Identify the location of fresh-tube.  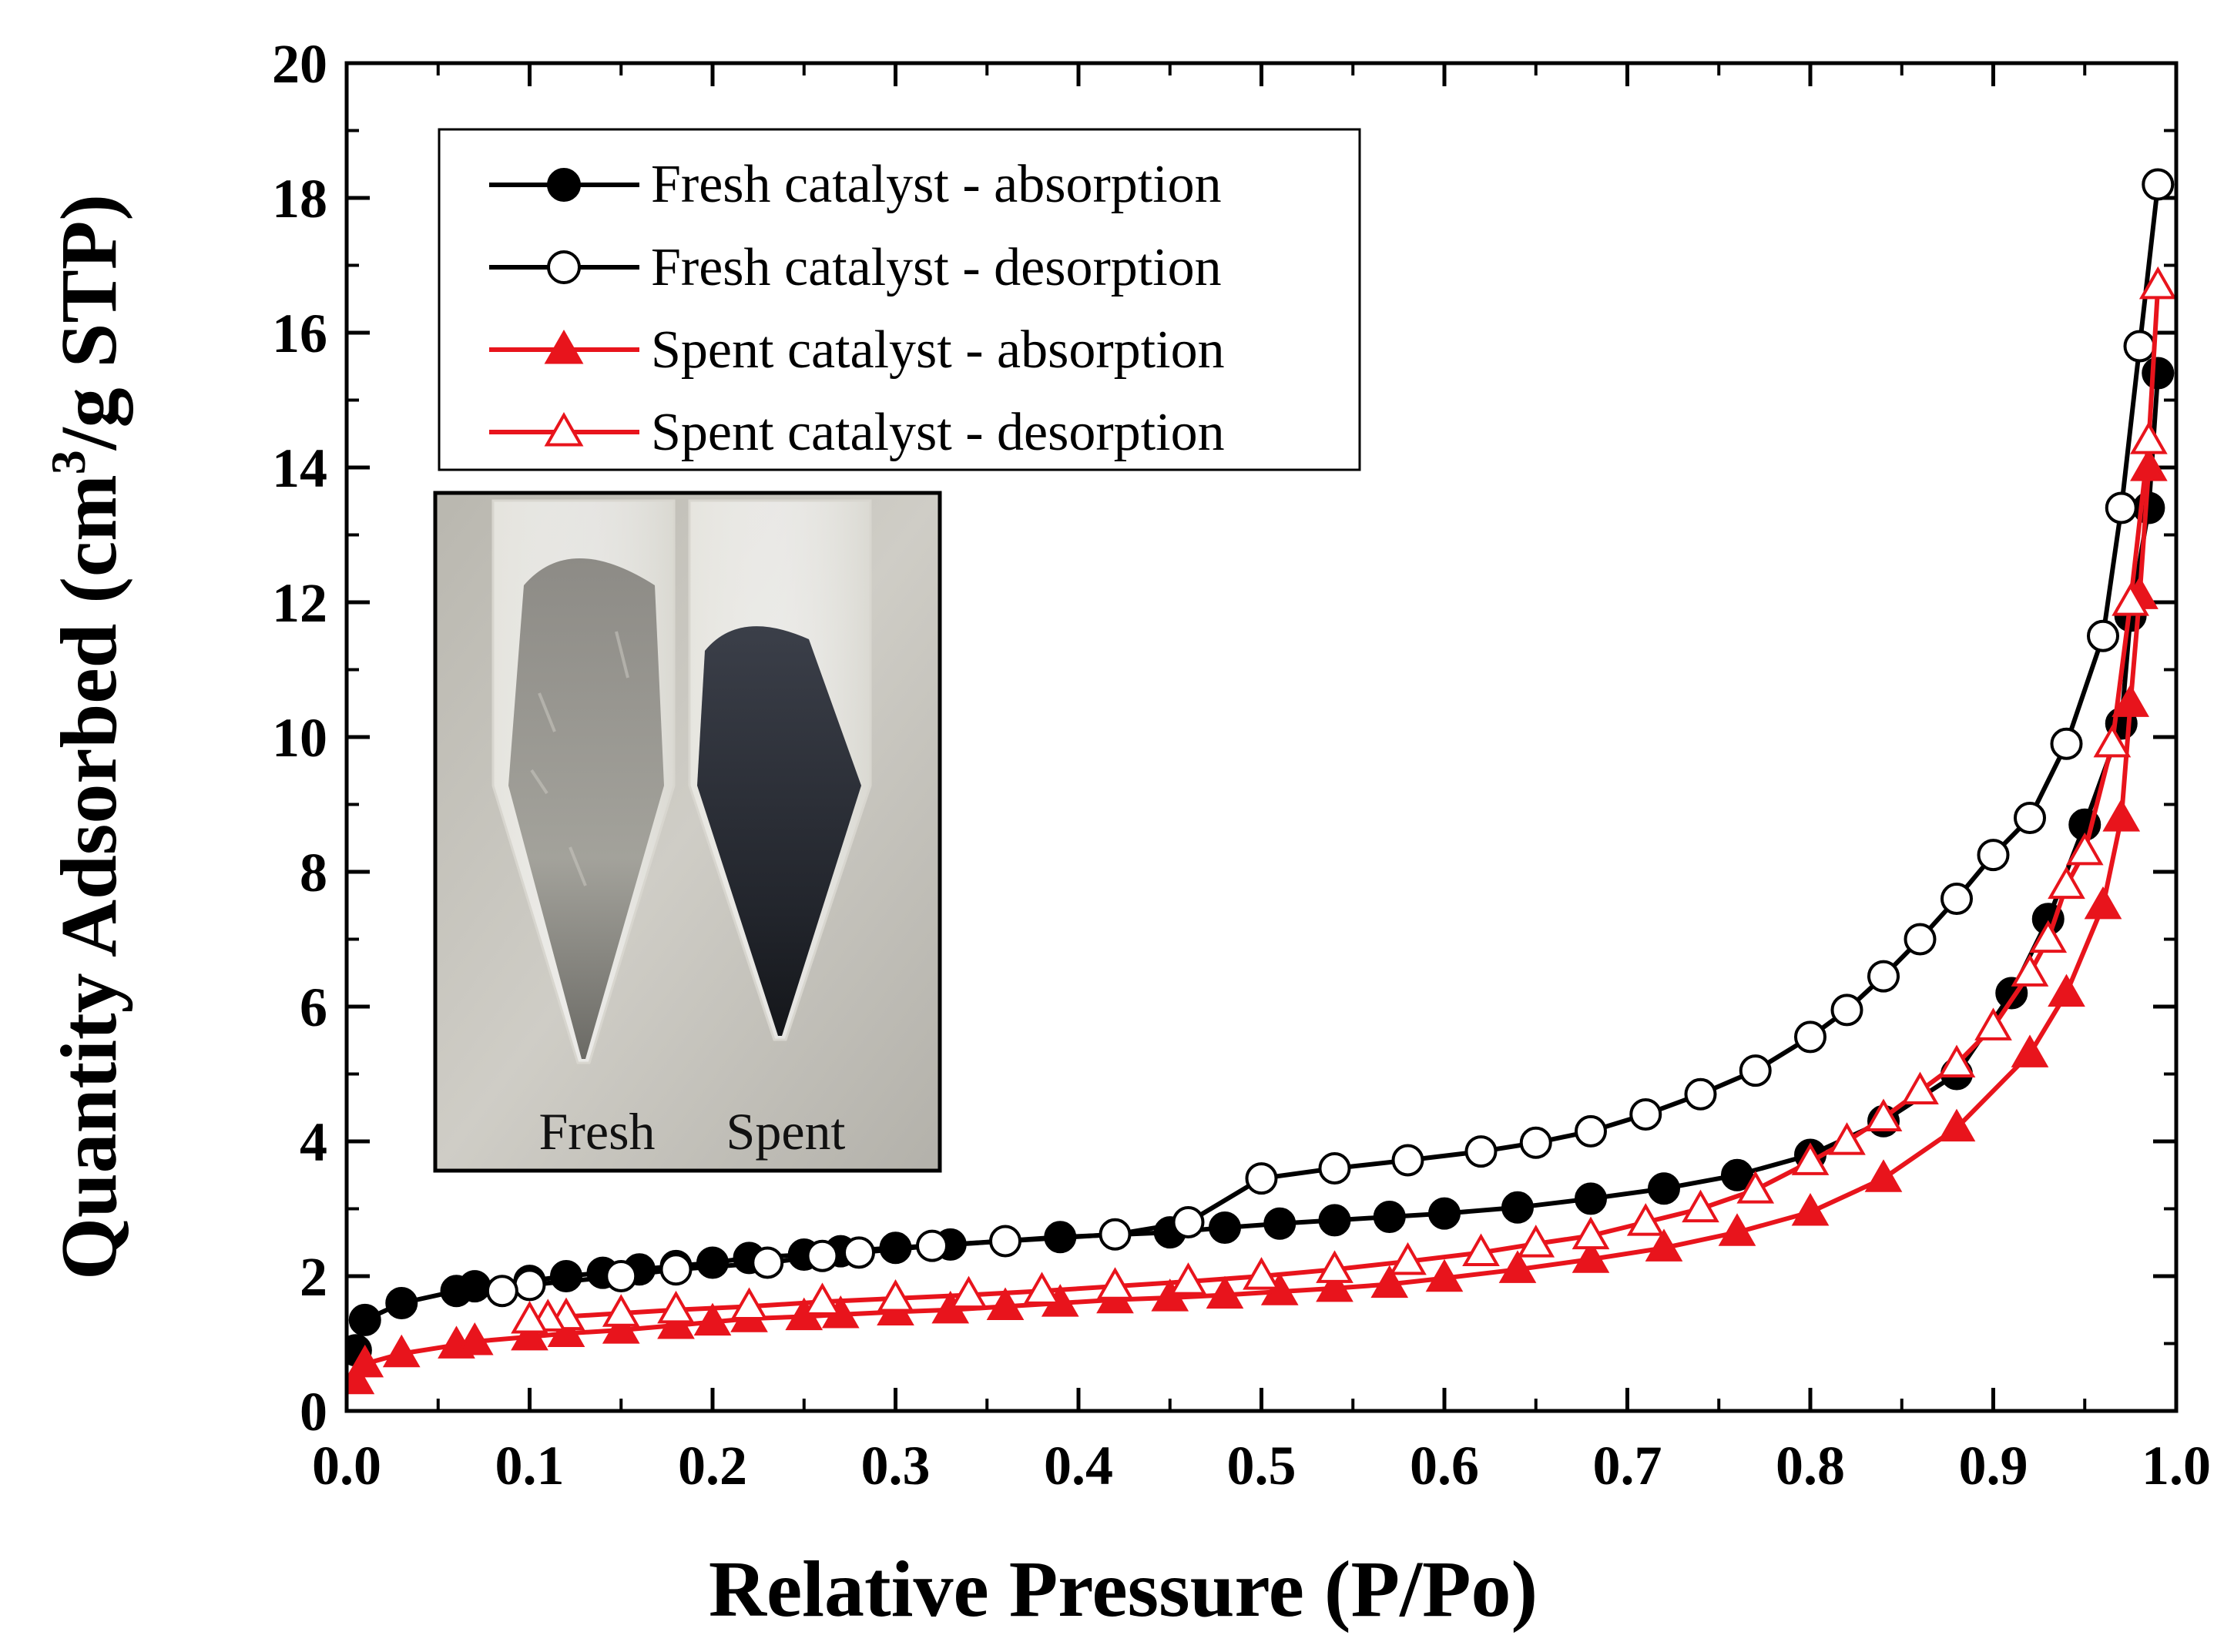
(583, 781).